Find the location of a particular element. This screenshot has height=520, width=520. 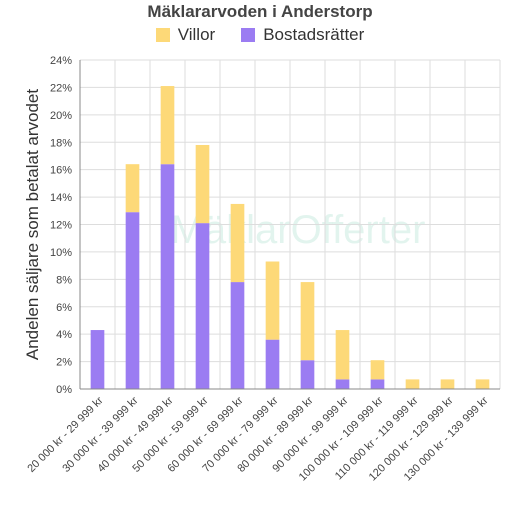

y-tick-label: 0% is located at coordinates (64, 390).